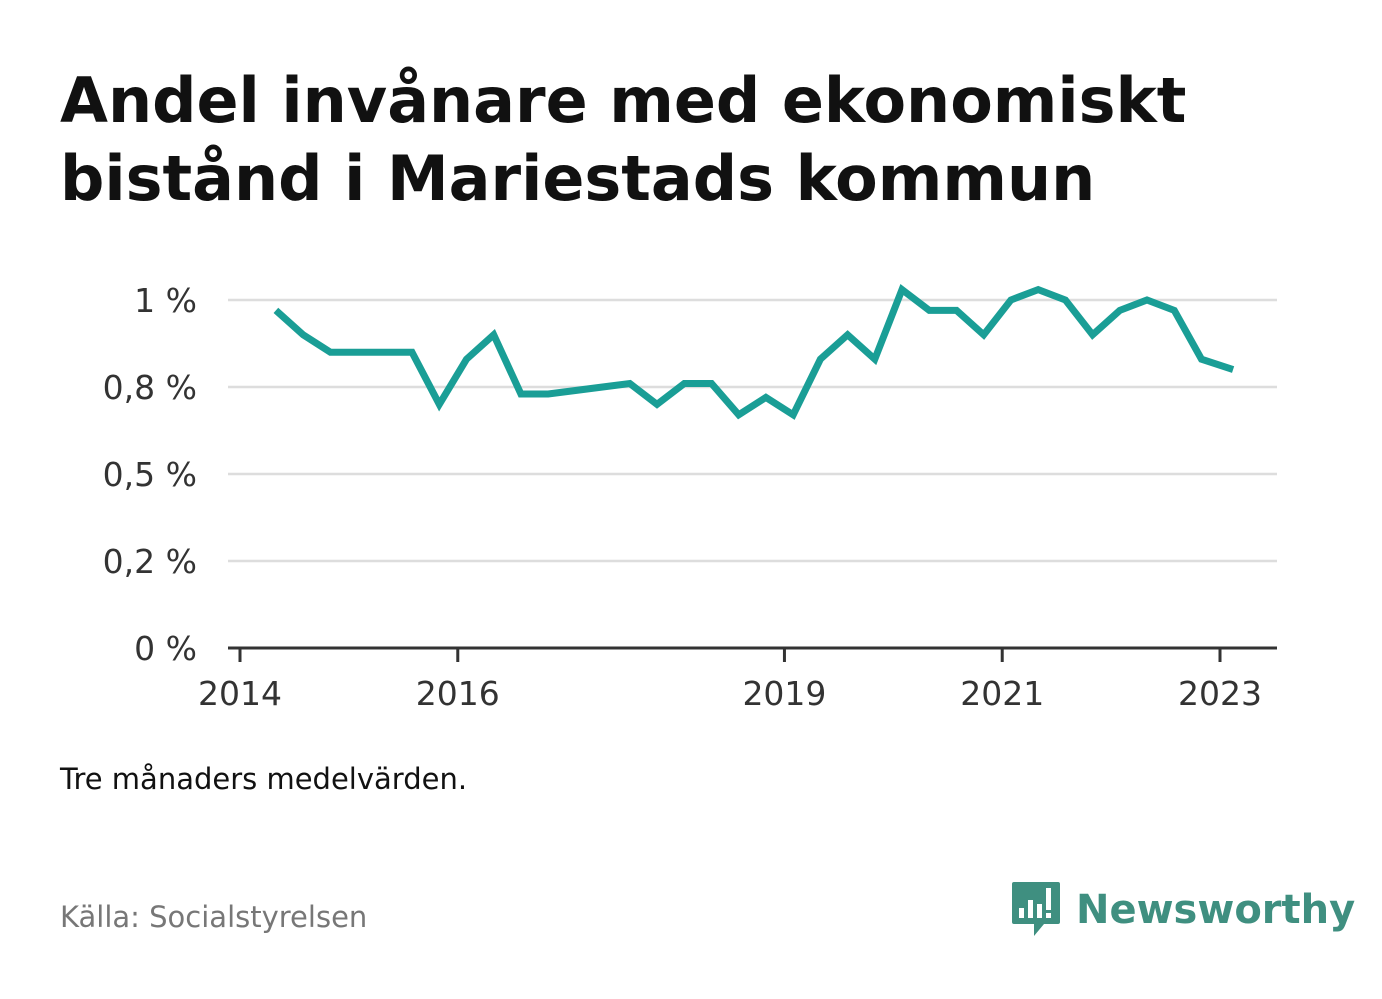 The image size is (1382, 999). I want to click on y-tick-label: 0,5 %, so click(150, 474).